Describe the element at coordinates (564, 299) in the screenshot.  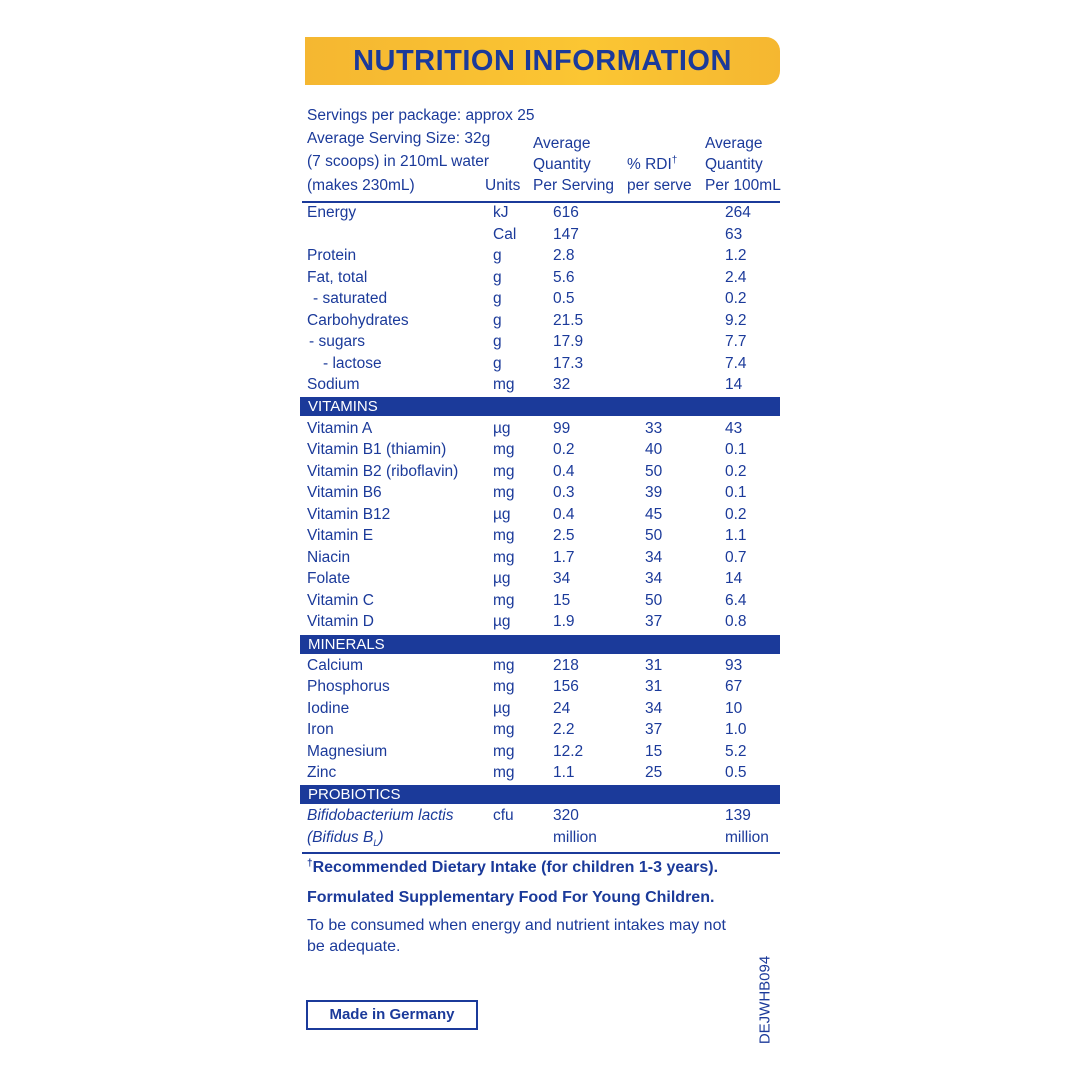
I see `cell-per-serving: 0.5` at that location.